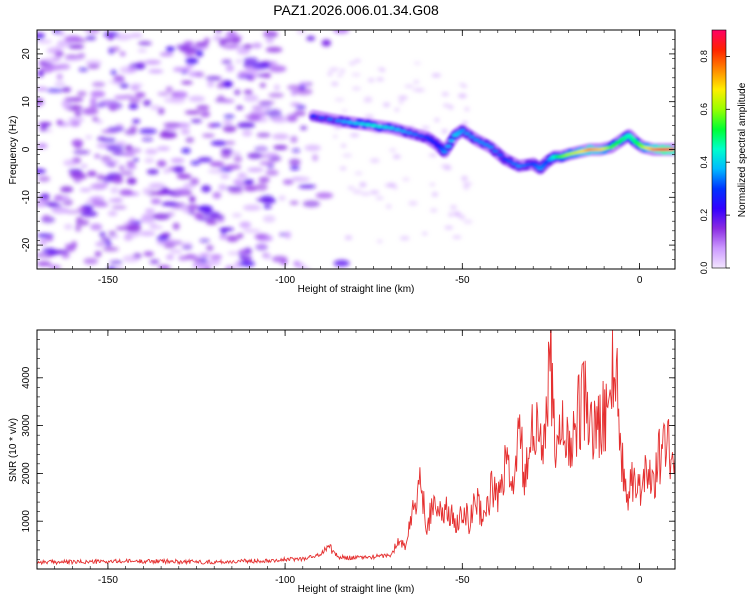  What do you see at coordinates (704, 56) in the screenshot?
I see `colorbar-tick-label: 0.8` at bounding box center [704, 56].